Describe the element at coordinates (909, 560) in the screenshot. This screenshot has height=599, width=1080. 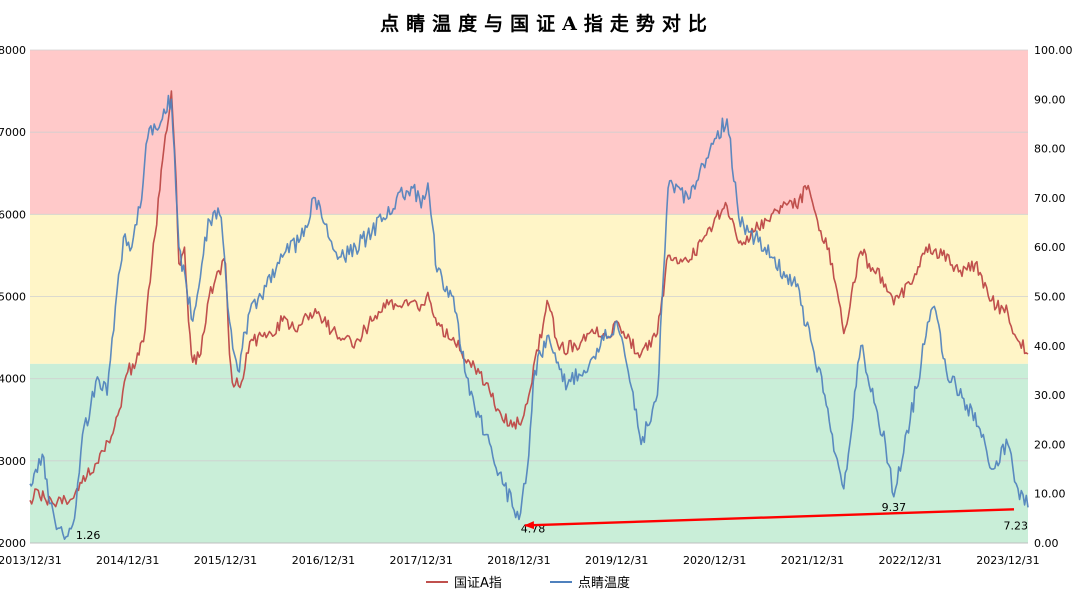
I see `x-tick-label: 2022/12/31` at that location.